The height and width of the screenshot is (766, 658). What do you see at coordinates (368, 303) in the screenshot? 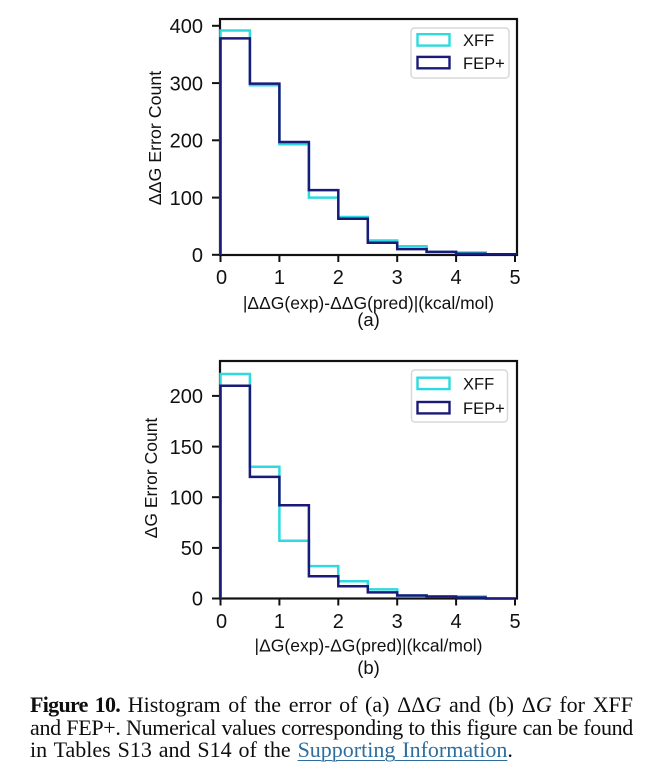
I see `svg-text: |ΔΔG(exp)-ΔΔG(pred)|(kcal/mol)` at bounding box center [368, 303].